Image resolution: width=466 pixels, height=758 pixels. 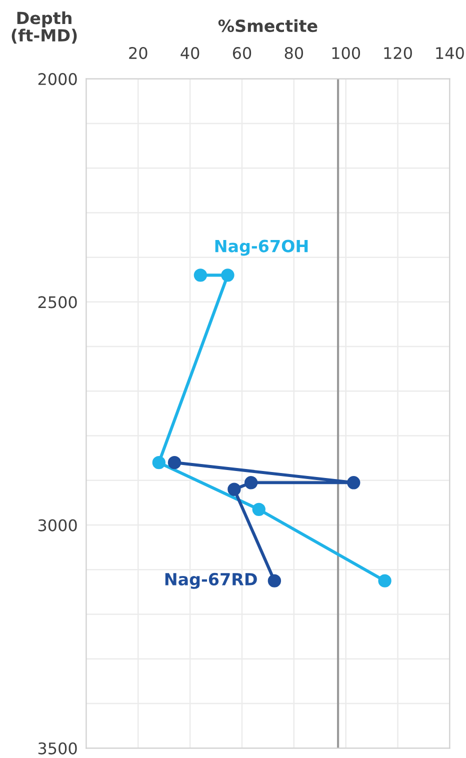 What do you see at coordinates (450, 53) in the screenshot?
I see `x-tick-label: 140` at bounding box center [450, 53].